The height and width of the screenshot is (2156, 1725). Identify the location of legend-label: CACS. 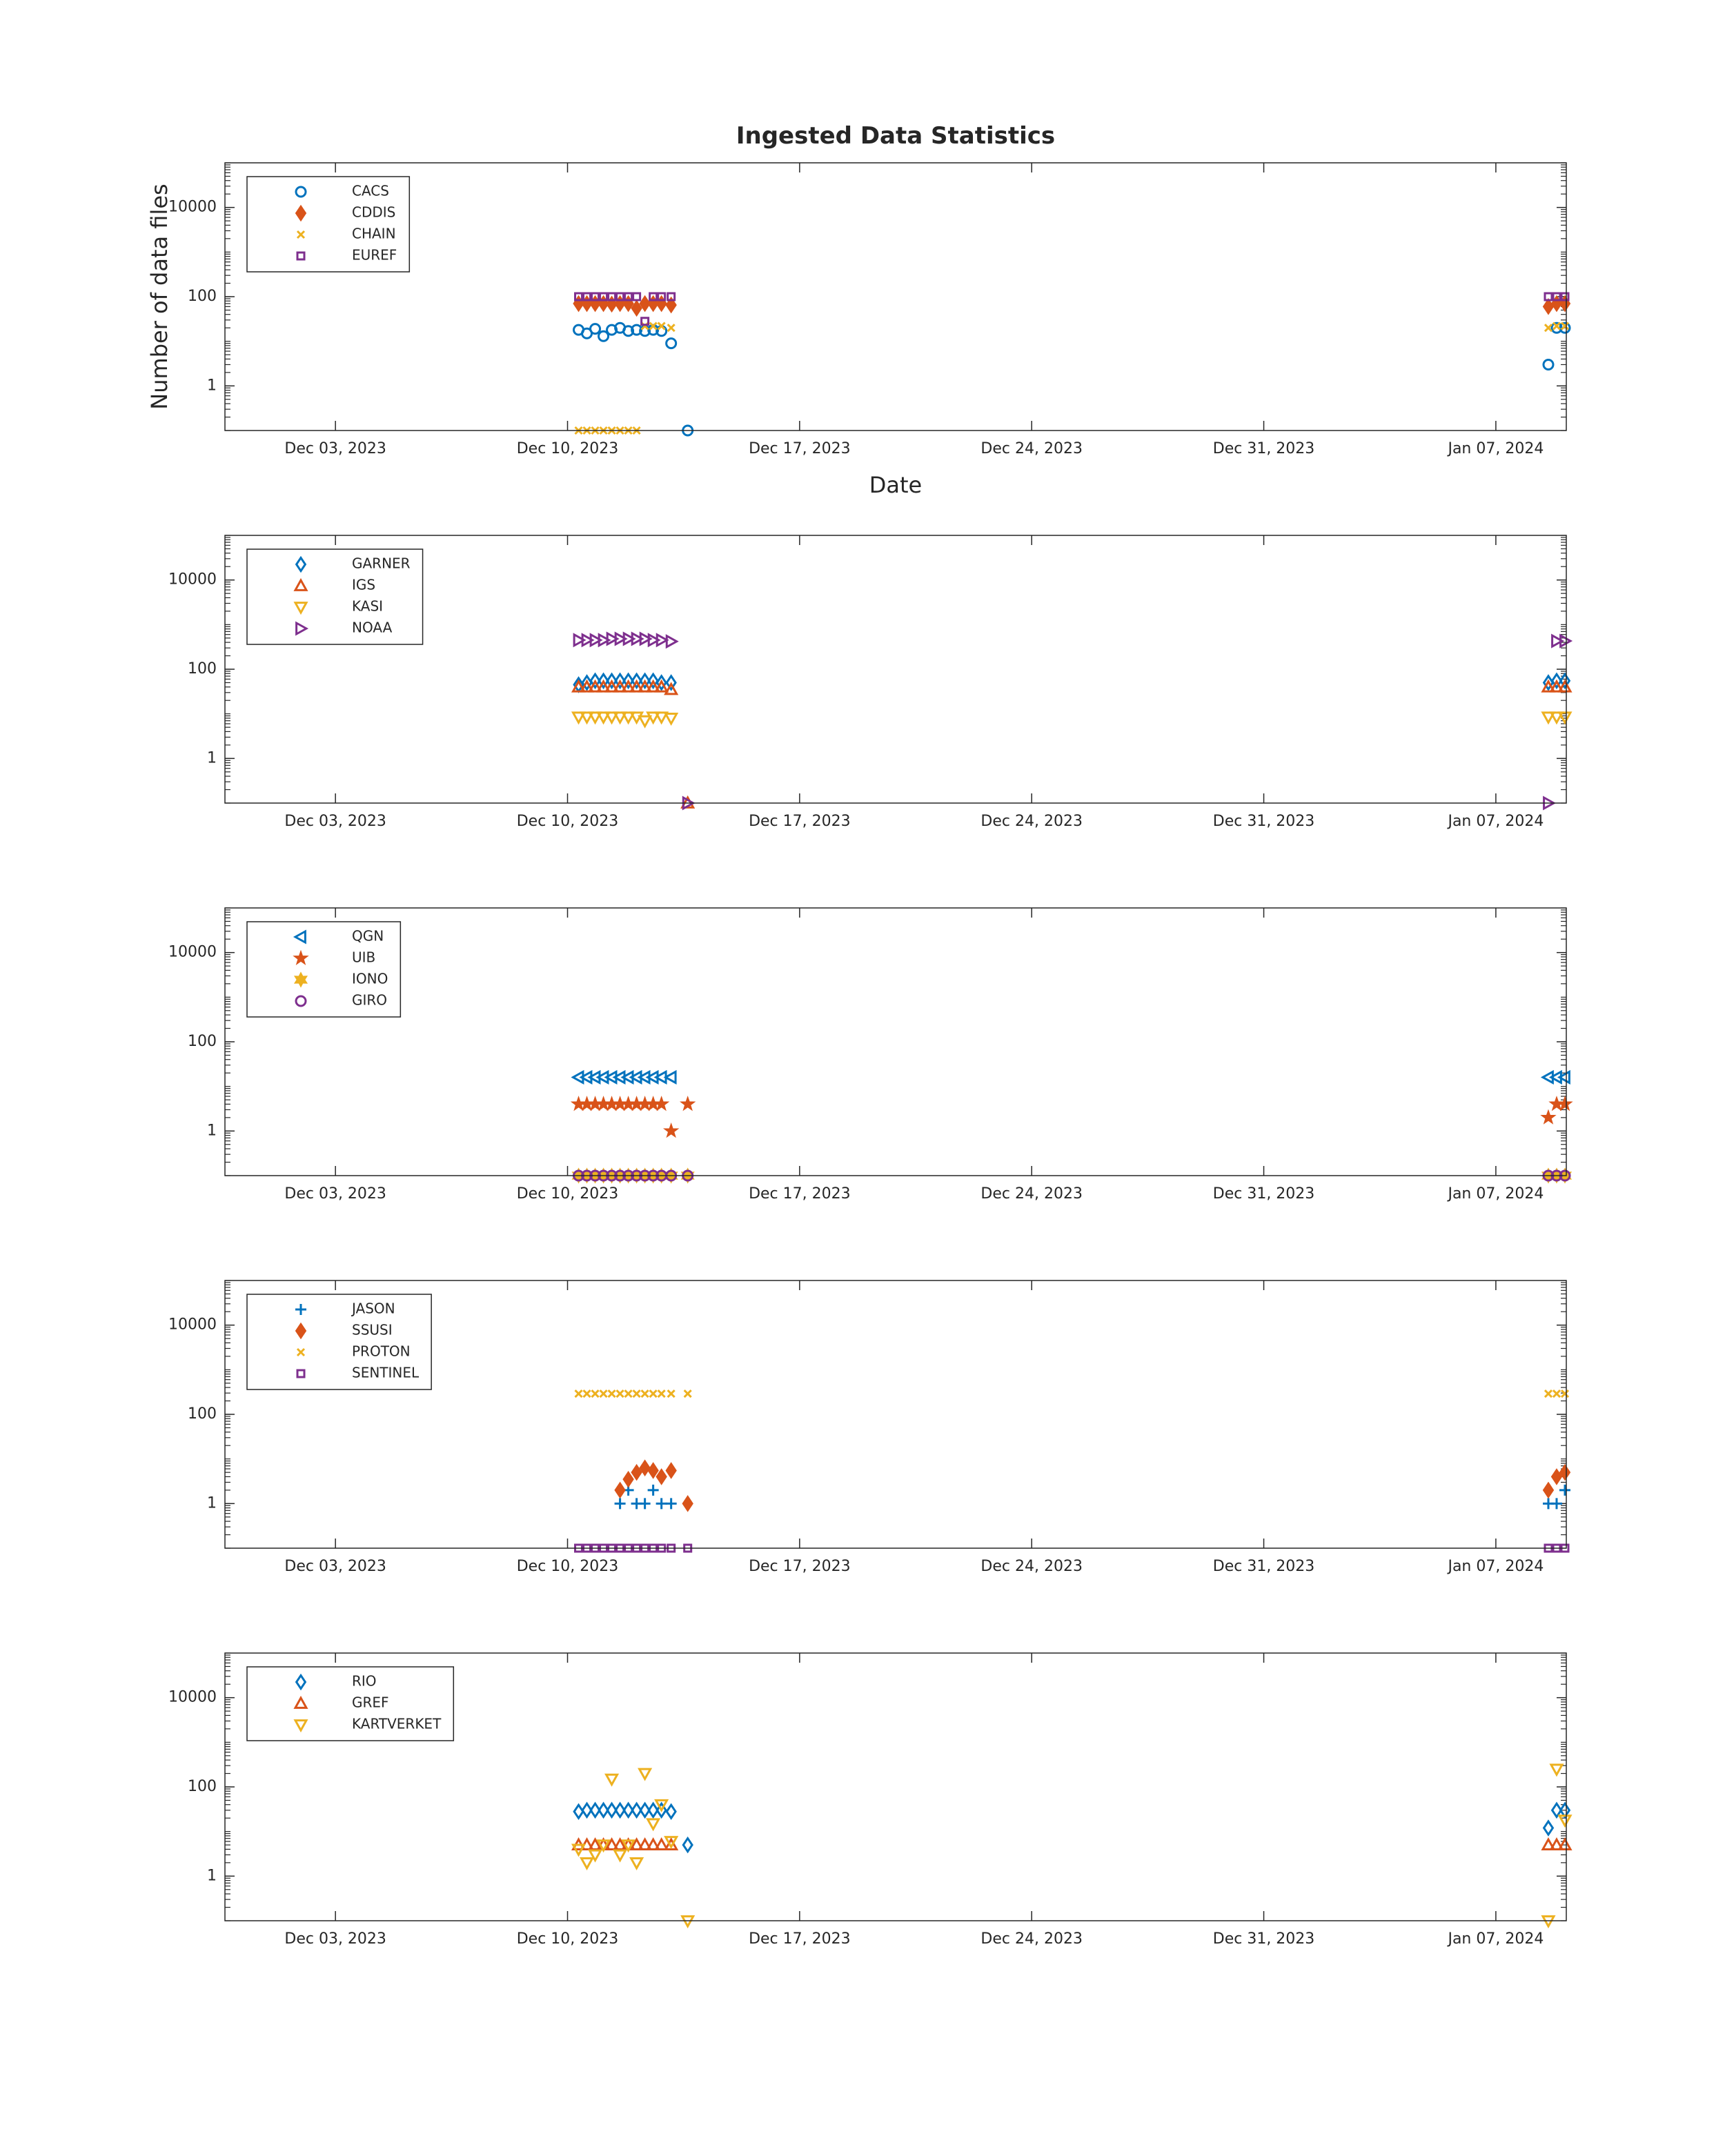
(370, 191).